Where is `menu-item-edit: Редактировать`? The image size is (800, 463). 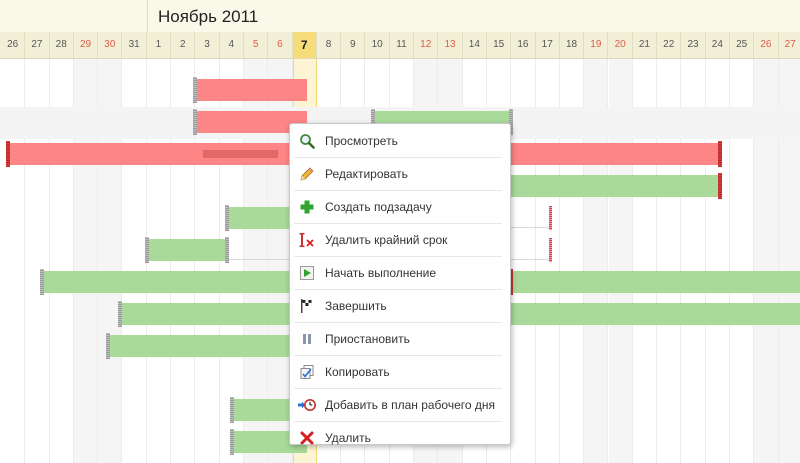
menu-item-edit: Редактировать is located at coordinates (398, 174).